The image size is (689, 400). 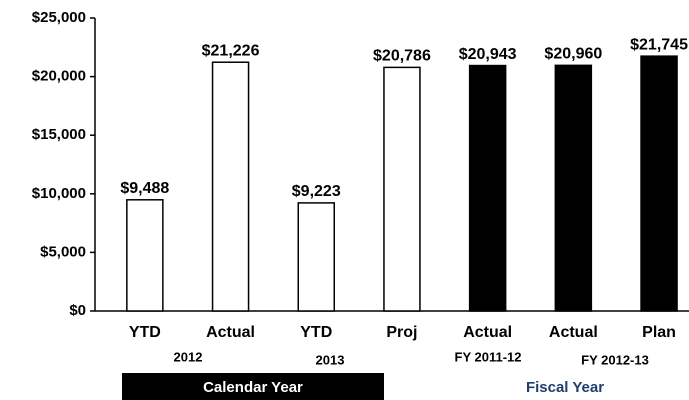 What do you see at coordinates (573, 54) in the screenshot?
I see `value-label: $20,960` at bounding box center [573, 54].